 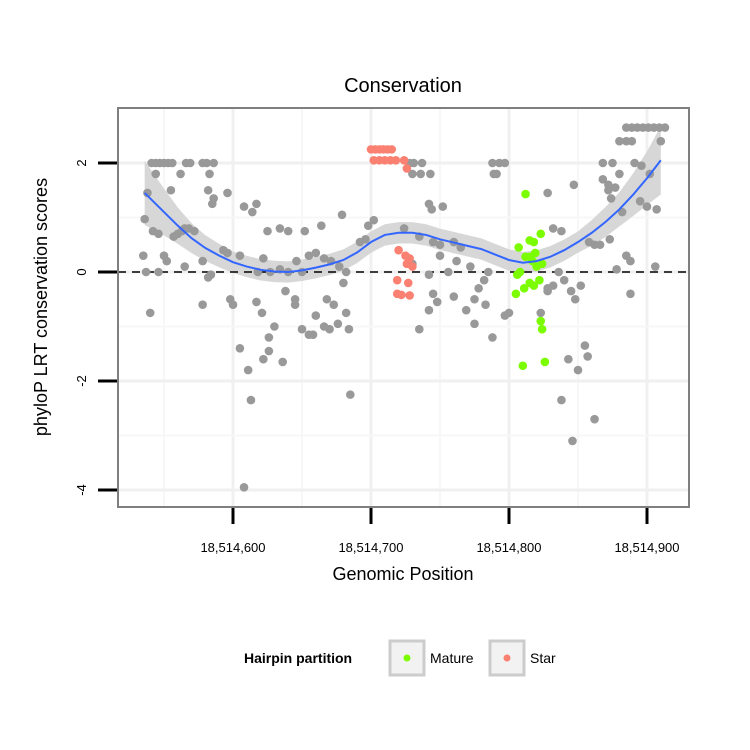 What do you see at coordinates (95, 327) in the screenshot?
I see `y-axis: 2 0 -2 -4` at bounding box center [95, 327].